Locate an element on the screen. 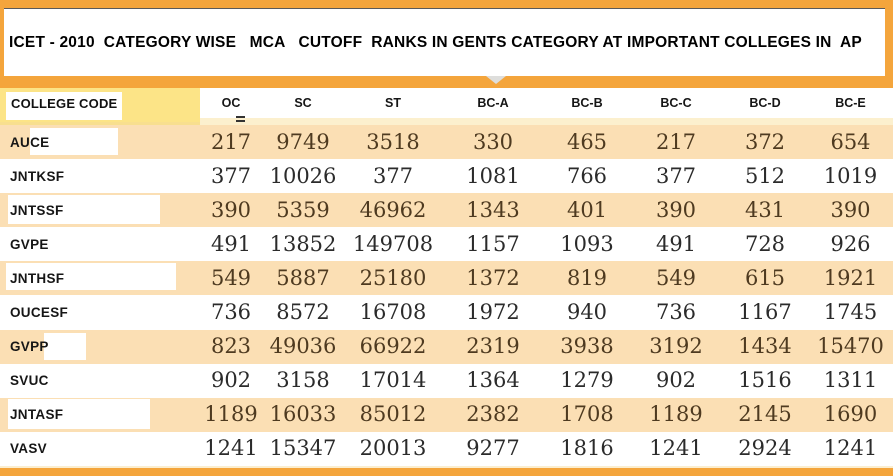 The image size is (893, 476). cell-value: 1343 is located at coordinates (493, 209).